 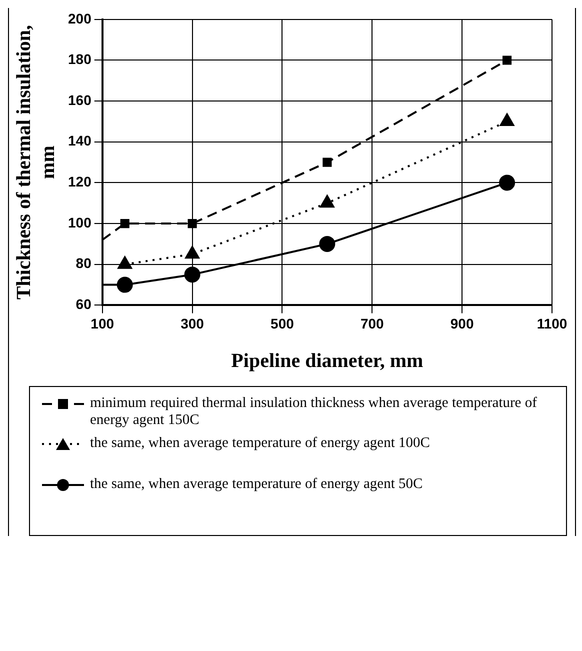 What do you see at coordinates (314, 412) in the screenshot?
I see `legend-label: minimum required thermal insulation thickness when average temperature of energy agent 150C` at bounding box center [314, 412].